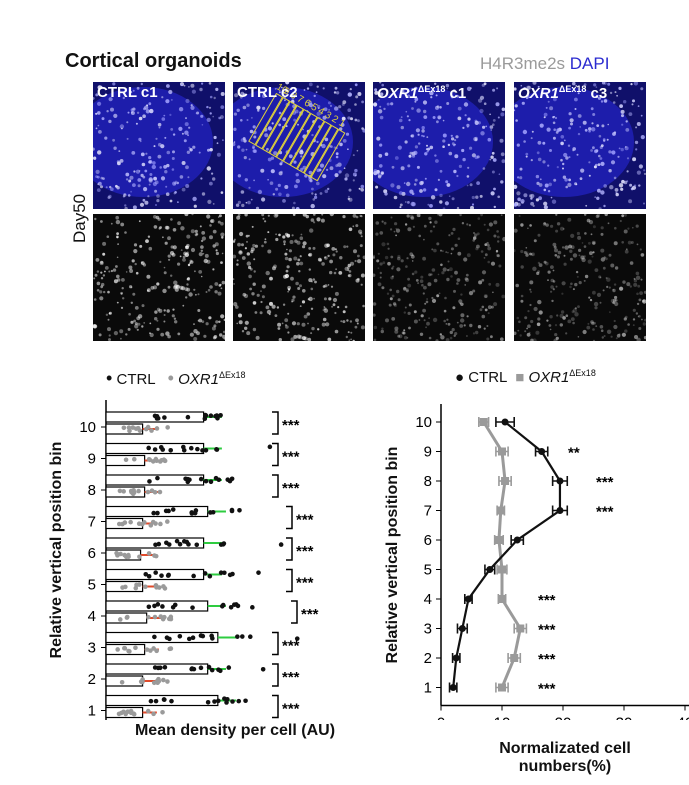 Image resolution: width=689 pixels, height=785 pixels. What do you see at coordinates (92, 648) in the screenshot?
I see `category-label: 3` at bounding box center [92, 648].